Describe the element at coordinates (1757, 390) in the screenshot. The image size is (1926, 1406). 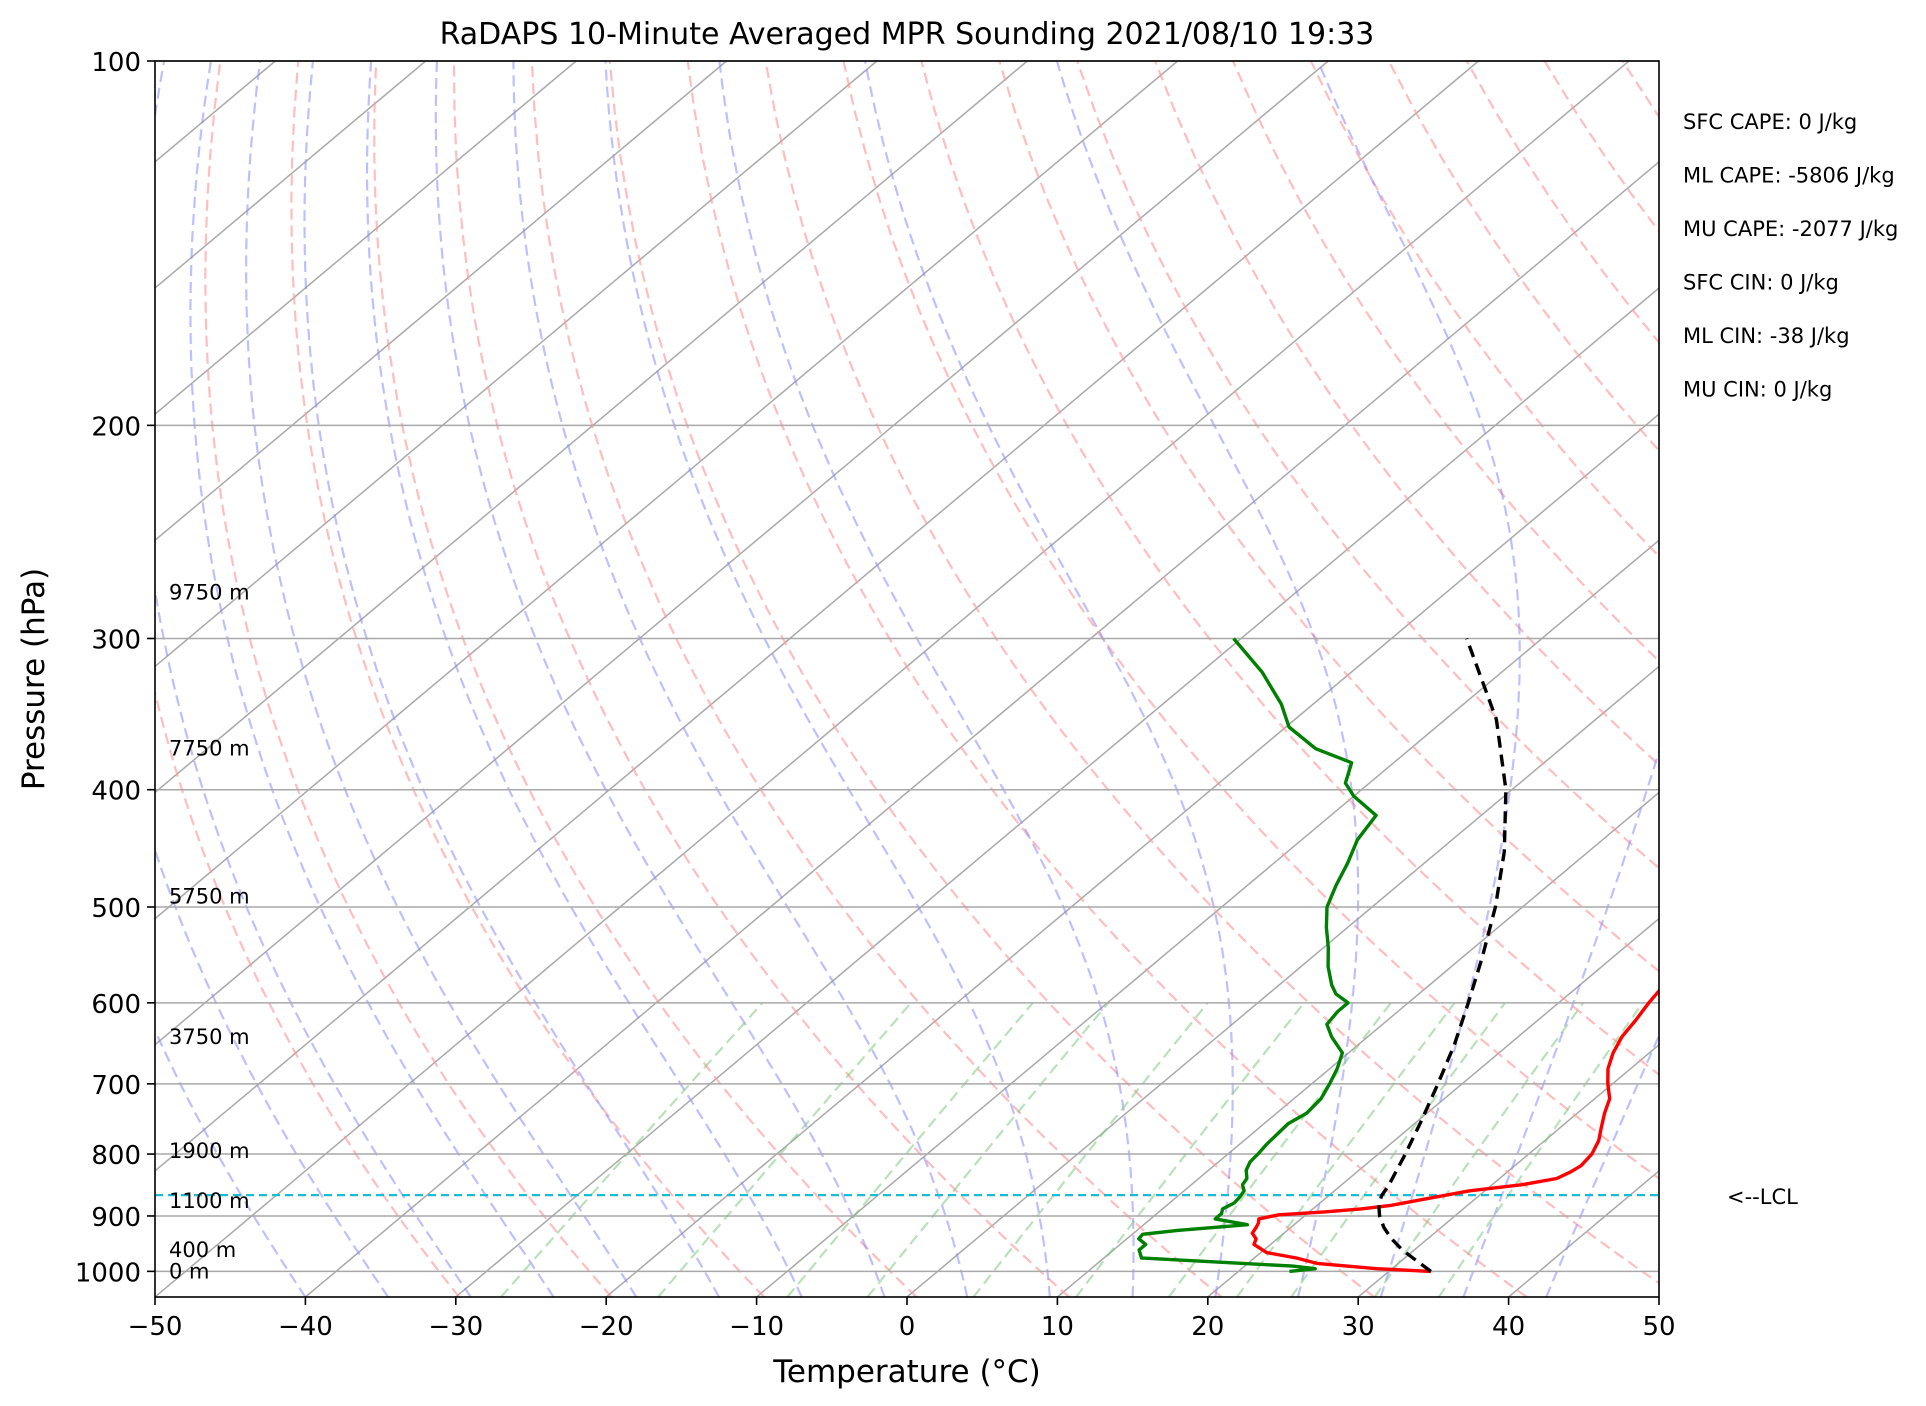
I see `stat-text: MU CIN: 0 J/kg` at that location.